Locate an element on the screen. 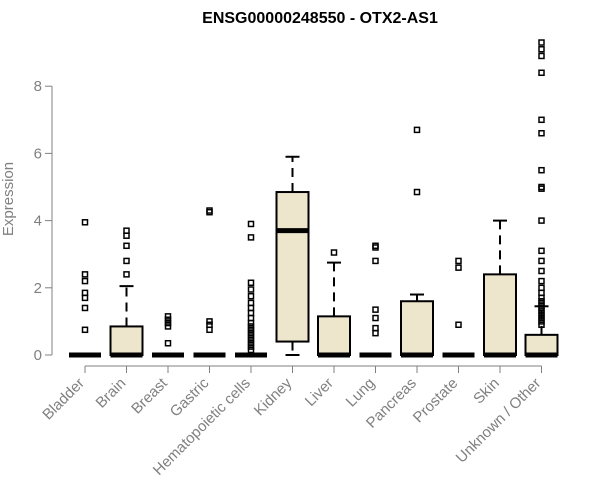  x-tick-label: Brain is located at coordinates (111, 393).